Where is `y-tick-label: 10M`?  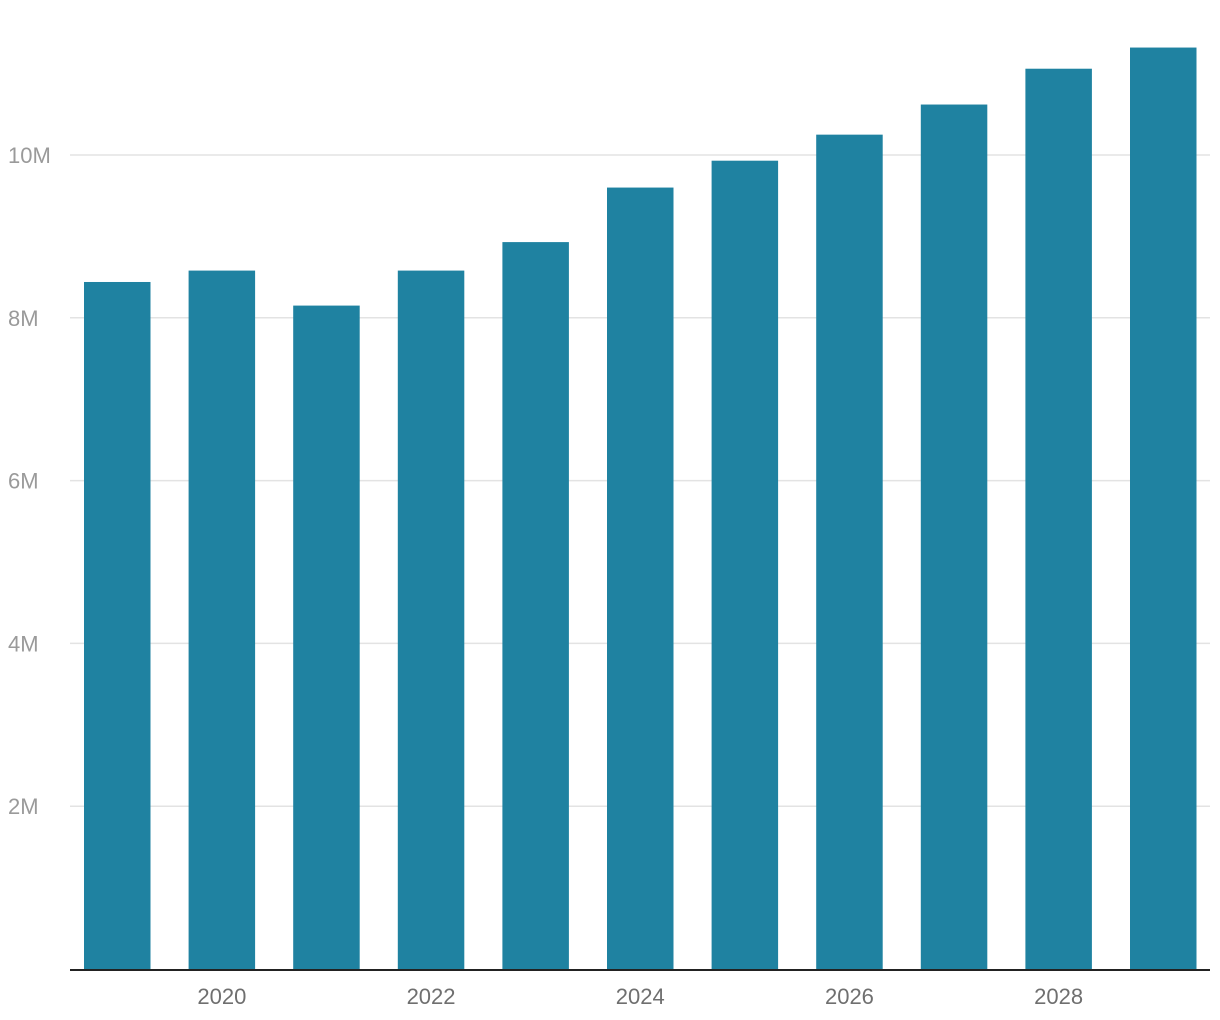 y-tick-label: 10M is located at coordinates (29, 155).